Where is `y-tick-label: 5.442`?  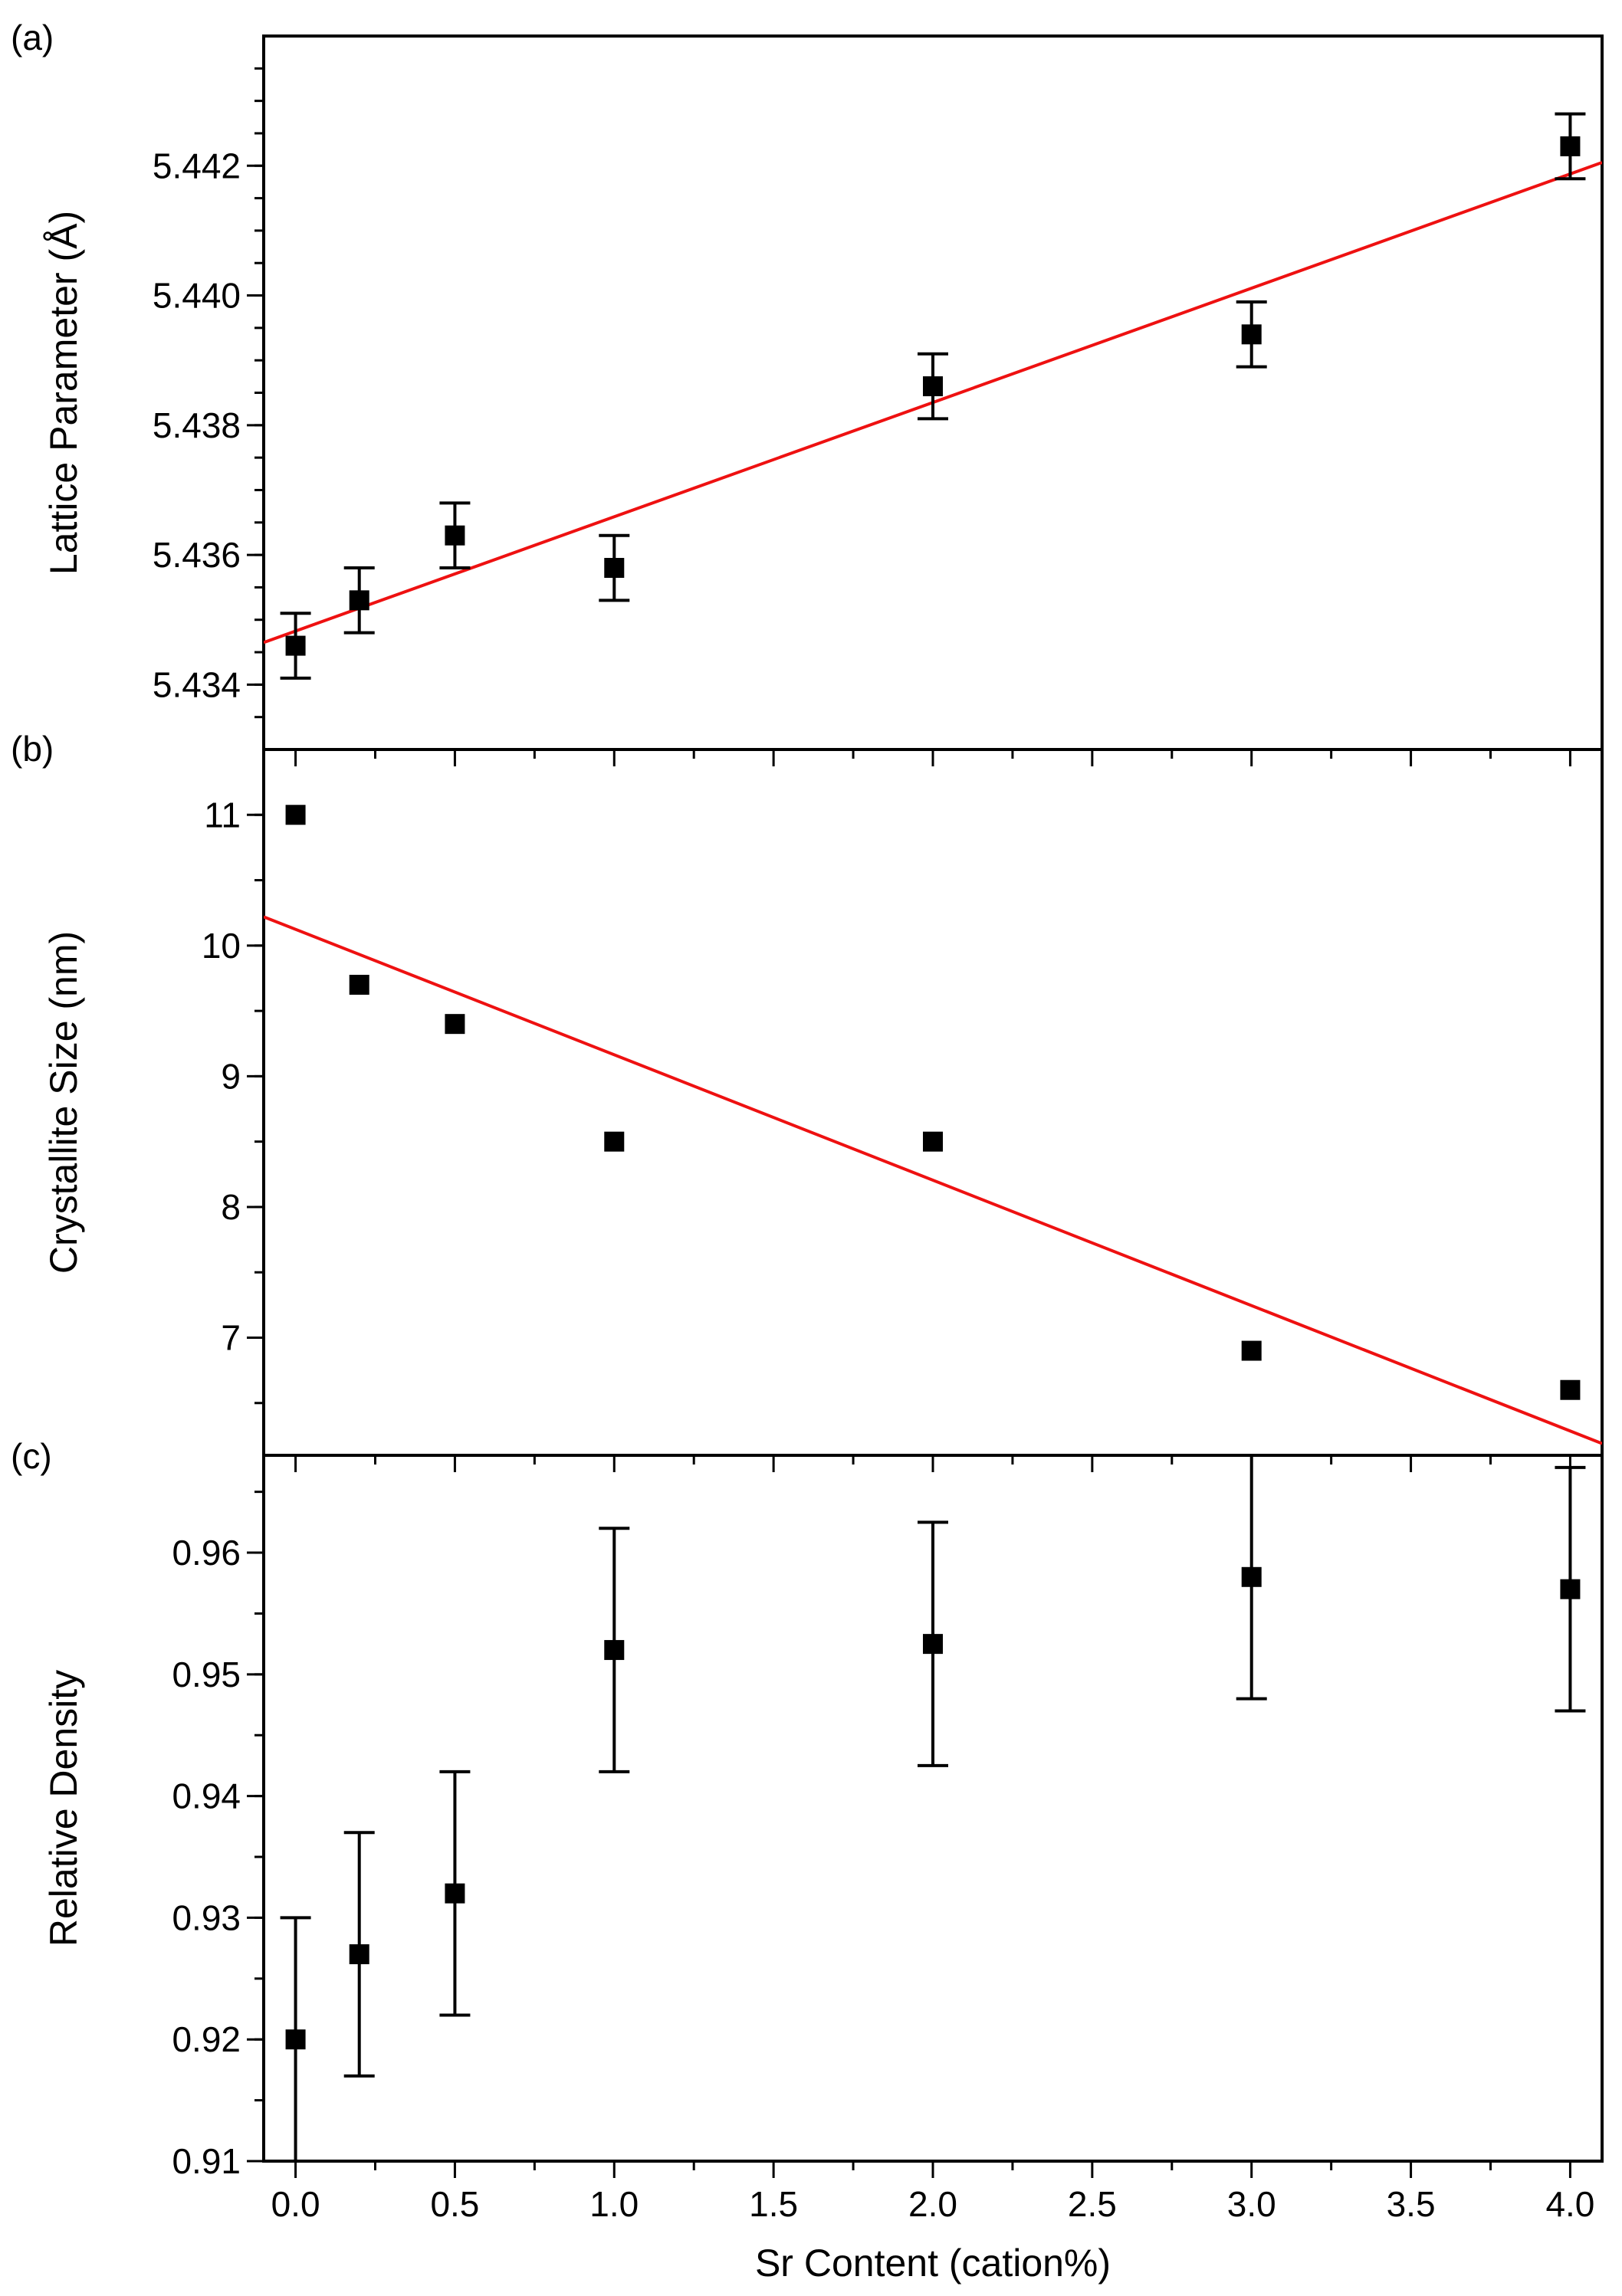 y-tick-label: 5.442 is located at coordinates (197, 165).